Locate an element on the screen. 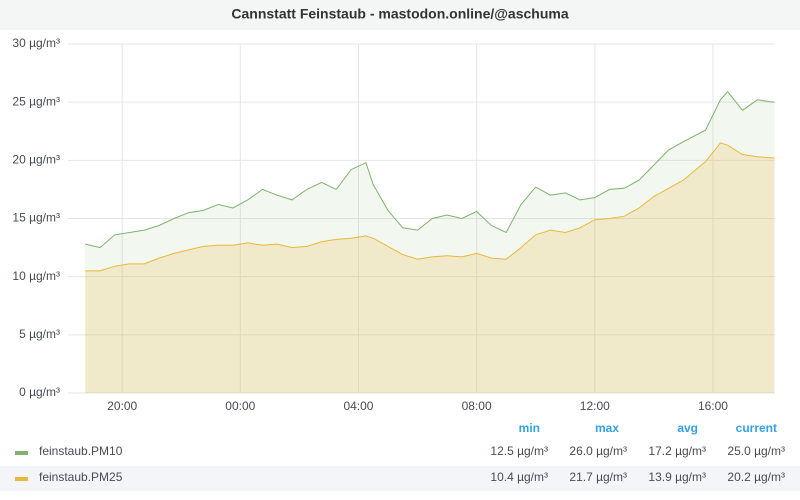 The image size is (800, 500). x-tick-label: 12:00 is located at coordinates (595, 406).